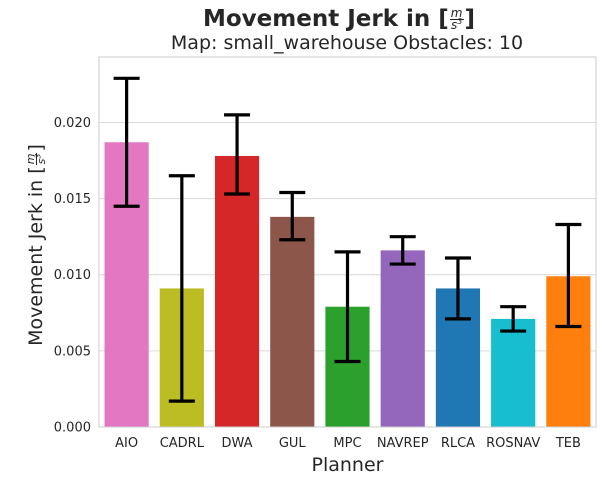 The width and height of the screenshot is (605, 486). Describe the element at coordinates (457, 288) in the screenshot. I see `error-bar-rlca` at that location.